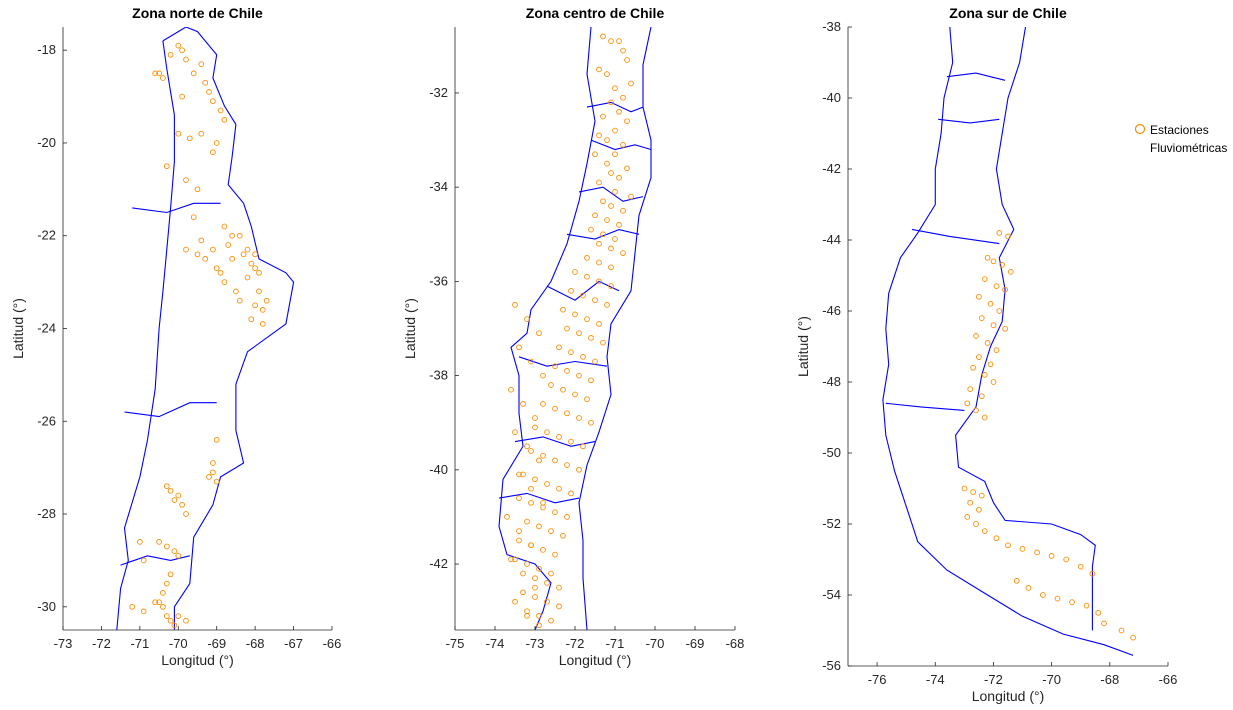  Describe the element at coordinates (1179, 130) in the screenshot. I see `legend-label-line1: Estaciones` at that location.